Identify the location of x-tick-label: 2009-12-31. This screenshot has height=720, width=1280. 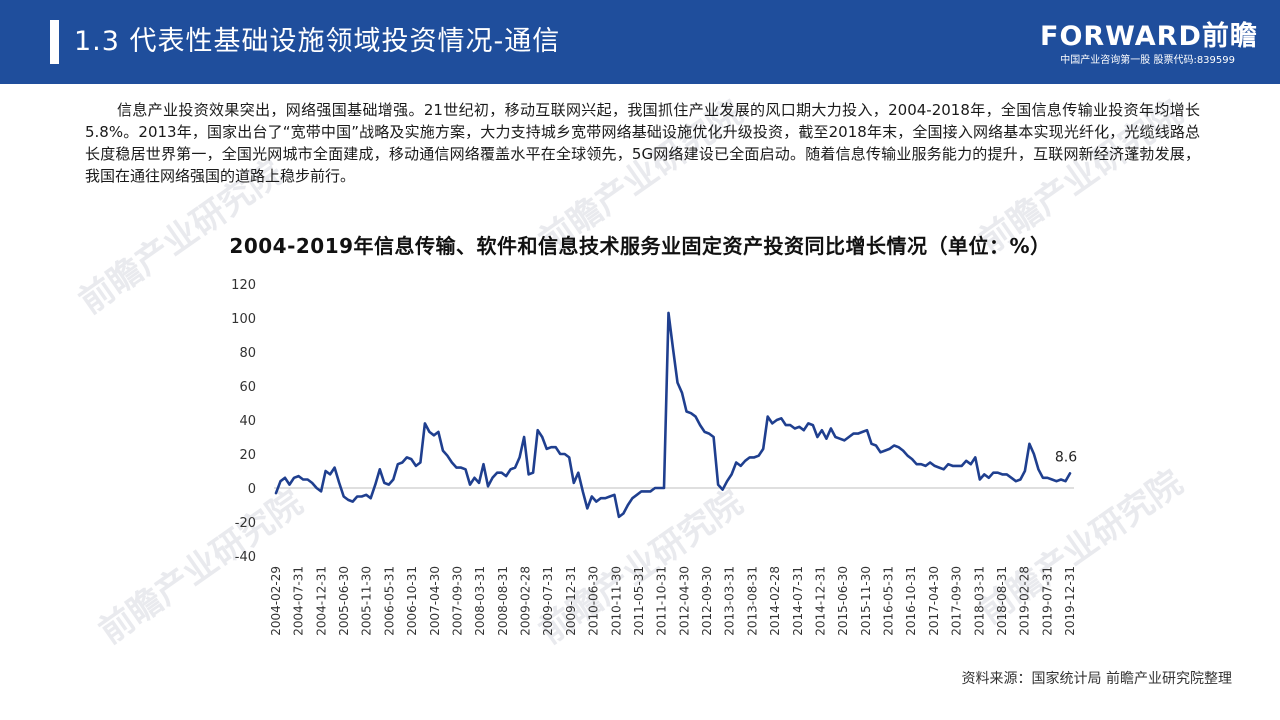
(571, 601).